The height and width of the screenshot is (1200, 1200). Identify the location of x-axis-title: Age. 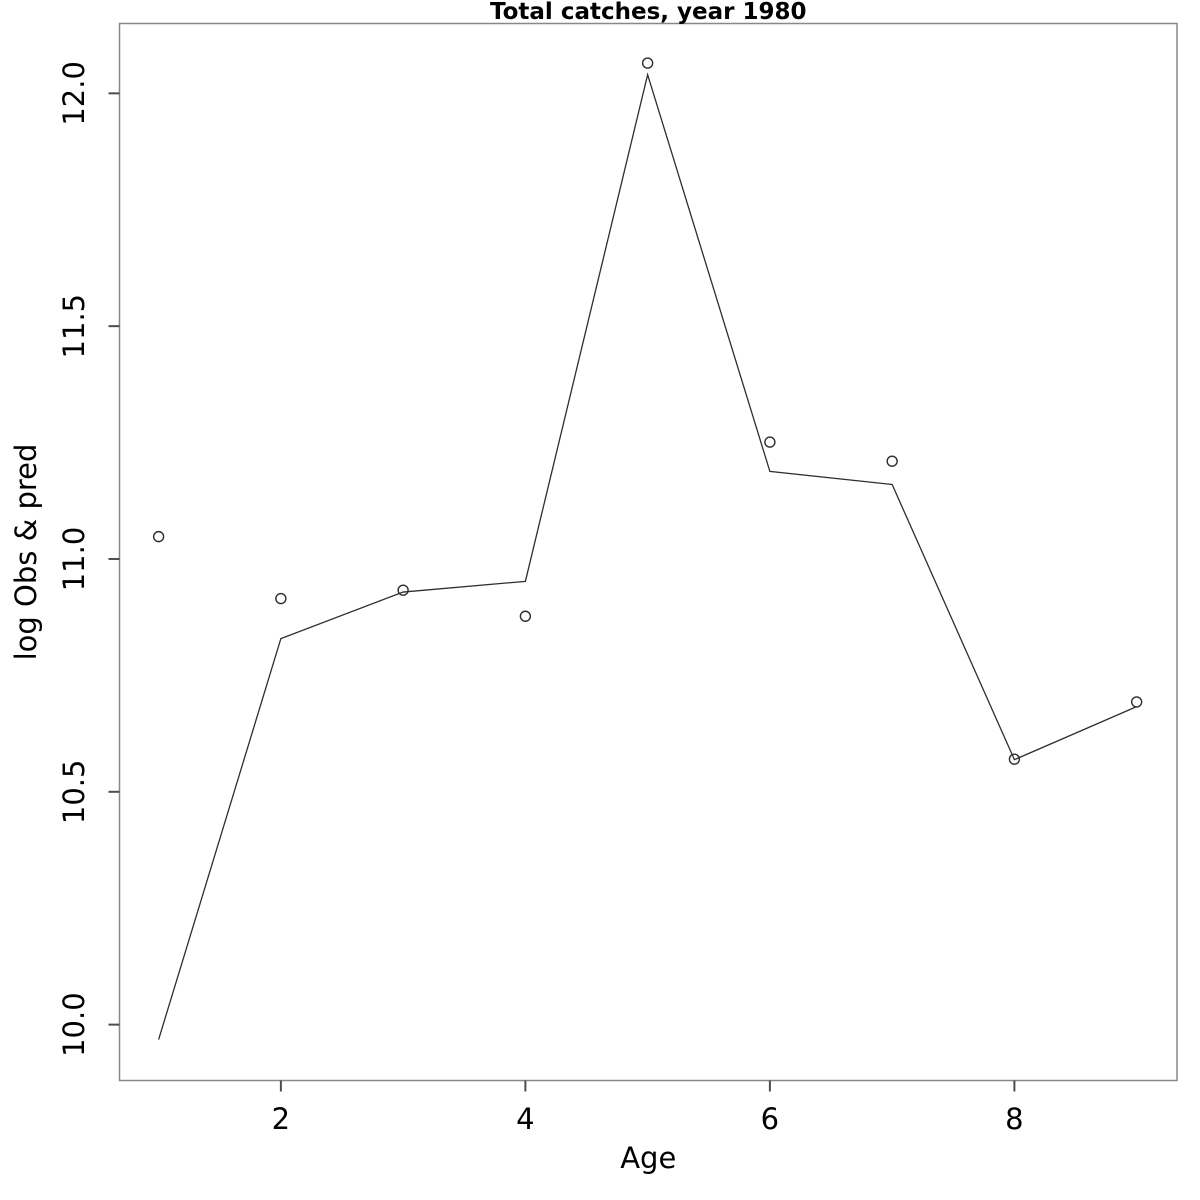
(648, 1158).